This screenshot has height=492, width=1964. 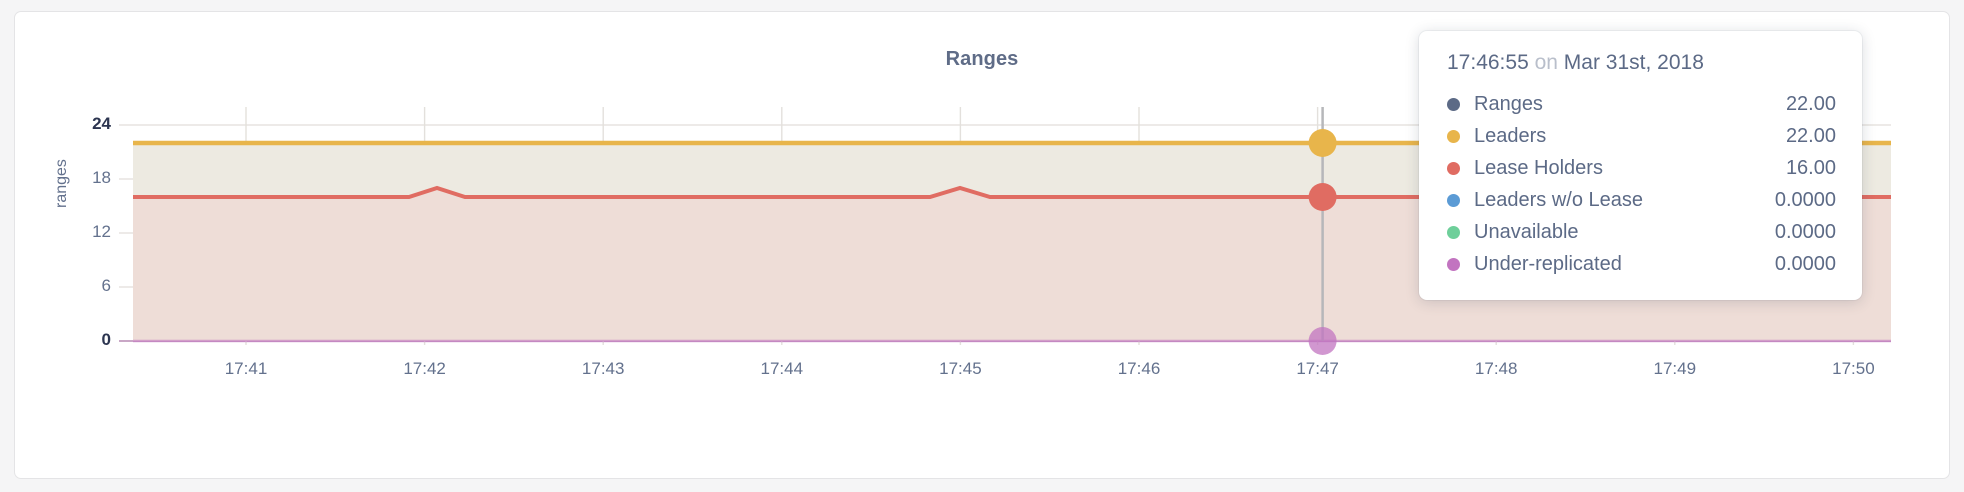 What do you see at coordinates (424, 368) in the screenshot?
I see `x-tick-label: 17:42` at bounding box center [424, 368].